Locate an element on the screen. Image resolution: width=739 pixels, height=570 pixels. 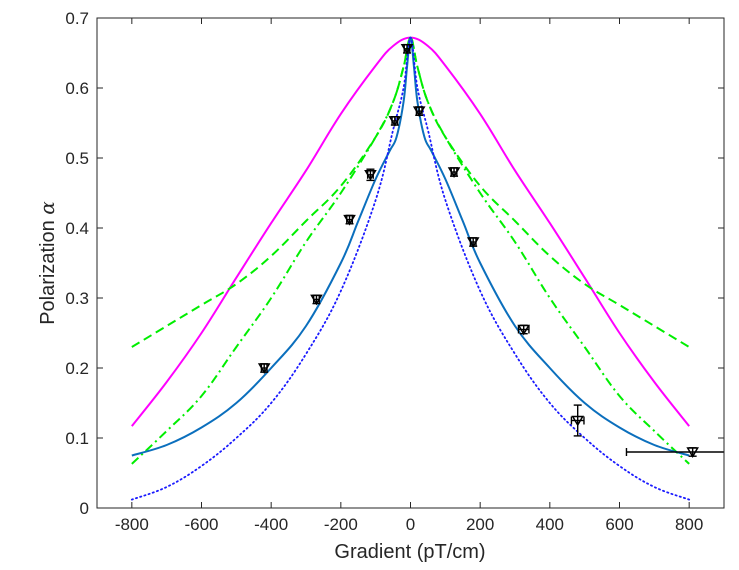
x-tick-label: 0 is located at coordinates (410, 524).